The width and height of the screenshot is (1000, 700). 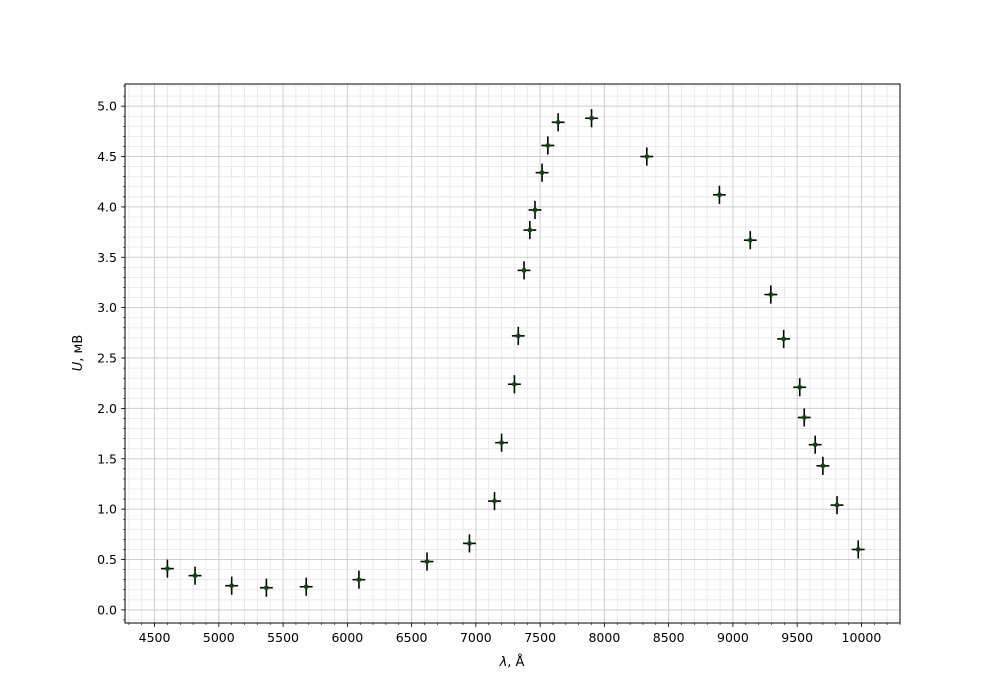 I want to click on y-tick-label: 0.0, so click(x=107, y=609).